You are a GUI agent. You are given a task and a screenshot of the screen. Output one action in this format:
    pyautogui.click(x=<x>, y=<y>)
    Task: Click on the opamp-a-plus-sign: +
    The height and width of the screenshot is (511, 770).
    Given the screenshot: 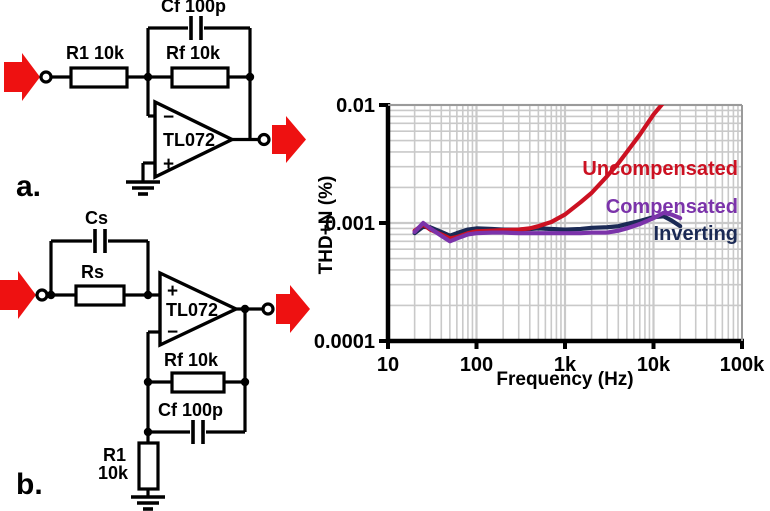 What is the action you would take?
    pyautogui.click(x=168, y=164)
    